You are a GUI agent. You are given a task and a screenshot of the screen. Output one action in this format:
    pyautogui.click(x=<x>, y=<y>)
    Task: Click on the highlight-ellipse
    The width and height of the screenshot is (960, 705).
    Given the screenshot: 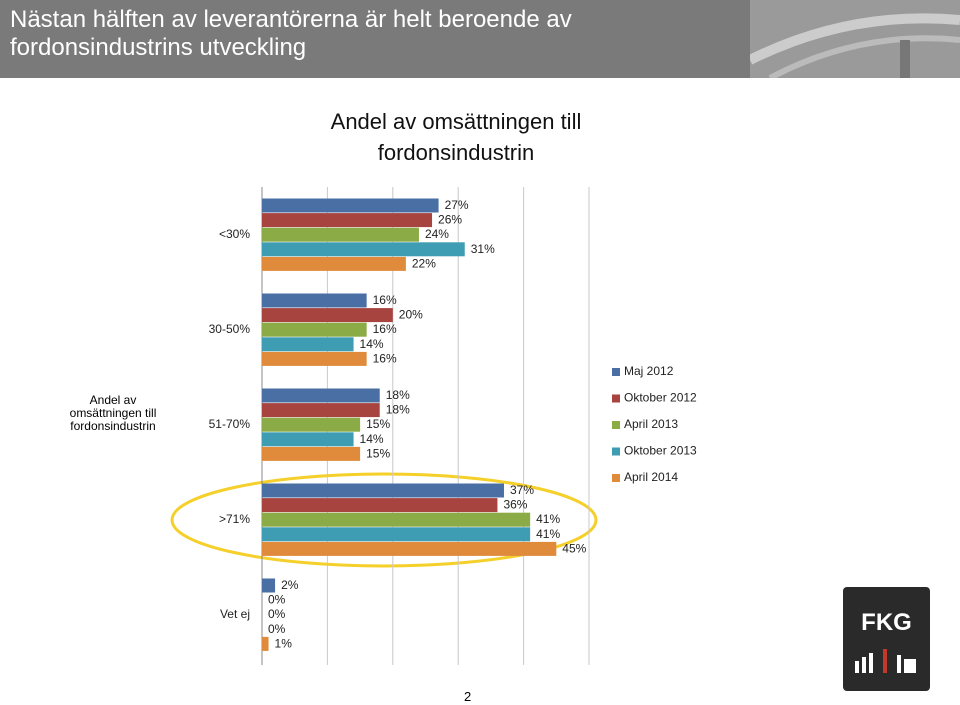 What is the action you would take?
    pyautogui.click(x=384, y=520)
    